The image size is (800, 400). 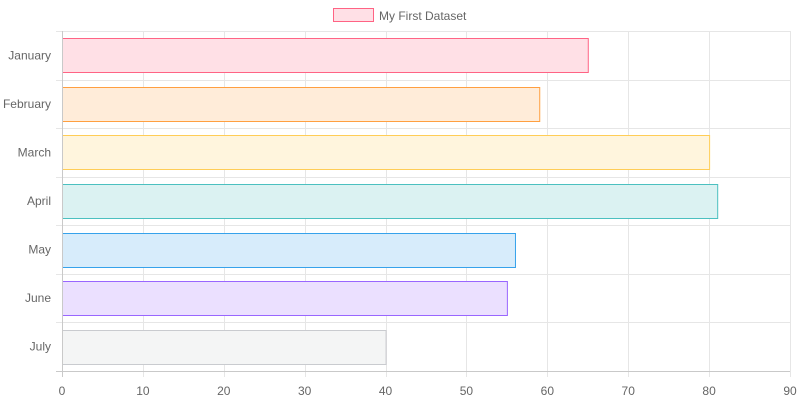 What do you see at coordinates (709, 391) in the screenshot?
I see `x-tick-label: 80` at bounding box center [709, 391].